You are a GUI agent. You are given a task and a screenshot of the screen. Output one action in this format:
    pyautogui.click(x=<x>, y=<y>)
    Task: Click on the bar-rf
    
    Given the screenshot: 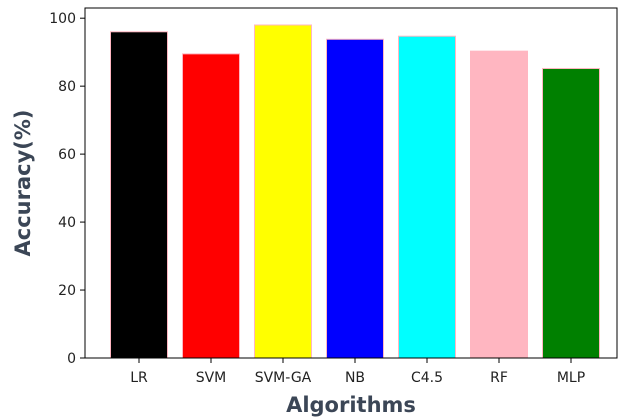 What is the action you would take?
    pyautogui.click(x=499, y=204)
    